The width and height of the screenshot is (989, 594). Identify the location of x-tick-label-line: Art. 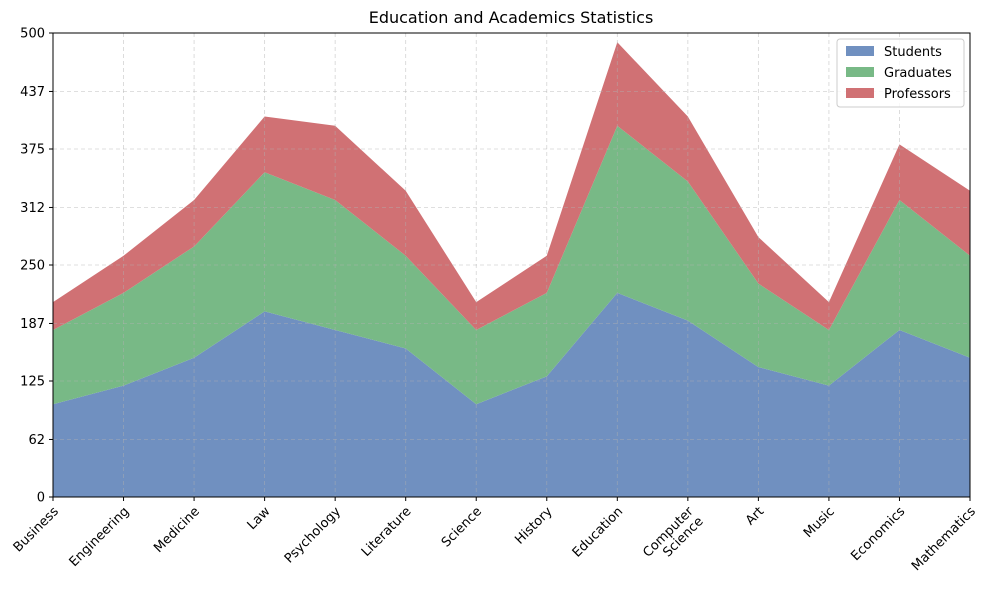
(755, 516).